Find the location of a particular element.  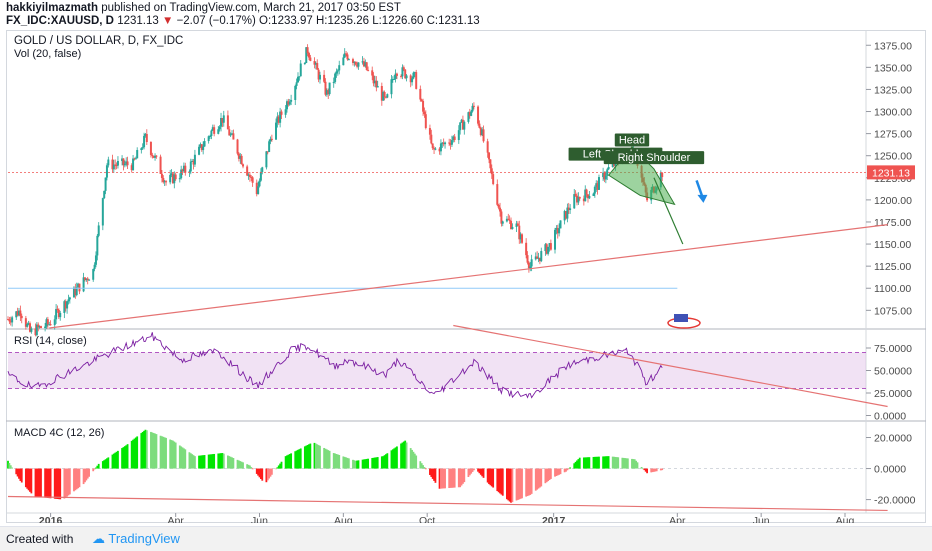

pattern-label: Right Shoulder is located at coordinates (654, 158).